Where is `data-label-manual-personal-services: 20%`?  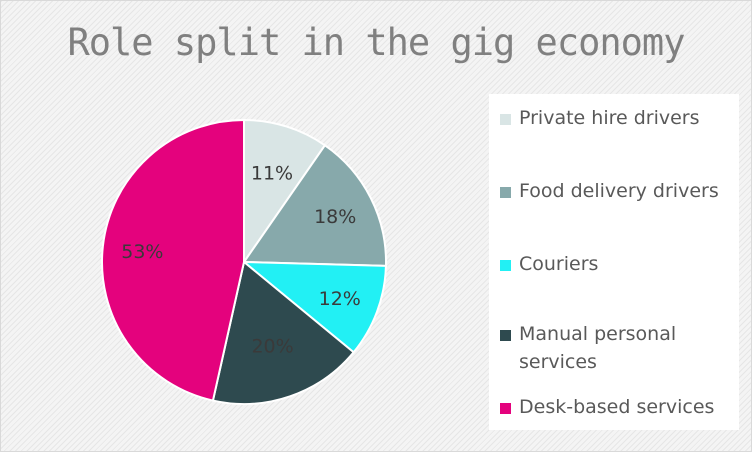 data-label-manual-personal-services: 20% is located at coordinates (272, 346).